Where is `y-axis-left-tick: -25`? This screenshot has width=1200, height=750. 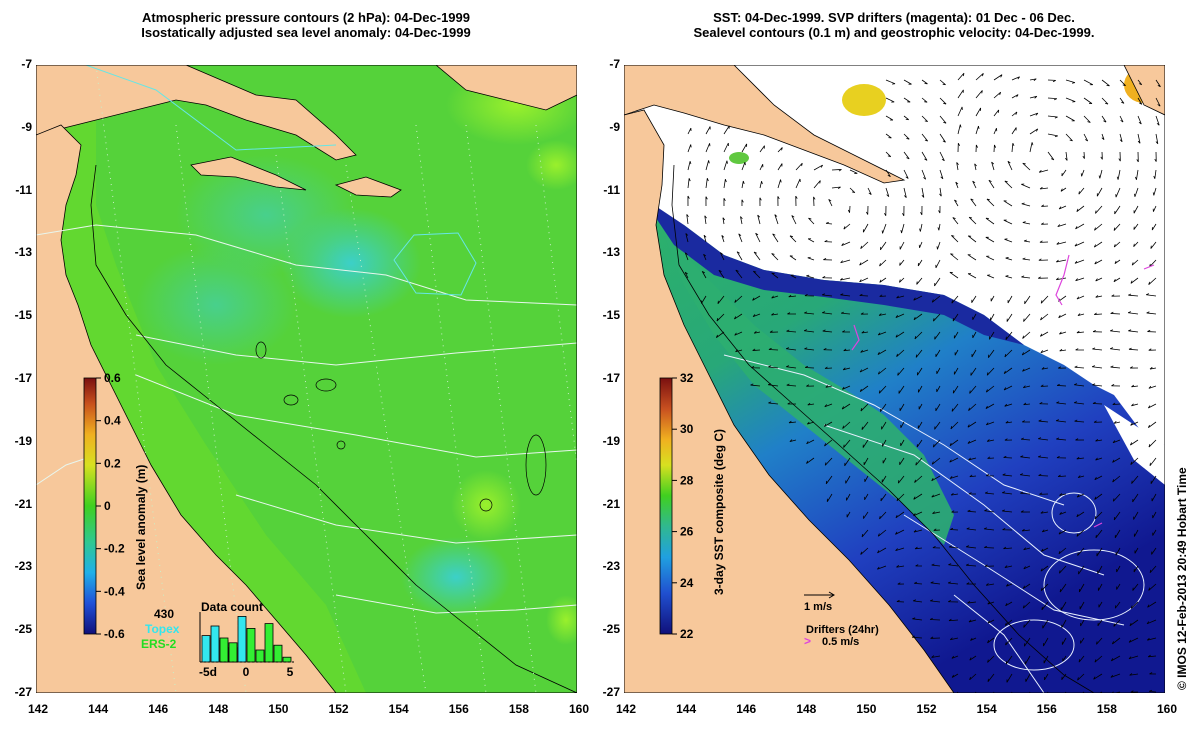 y-axis-left-tick: -25 is located at coordinates (23, 629).